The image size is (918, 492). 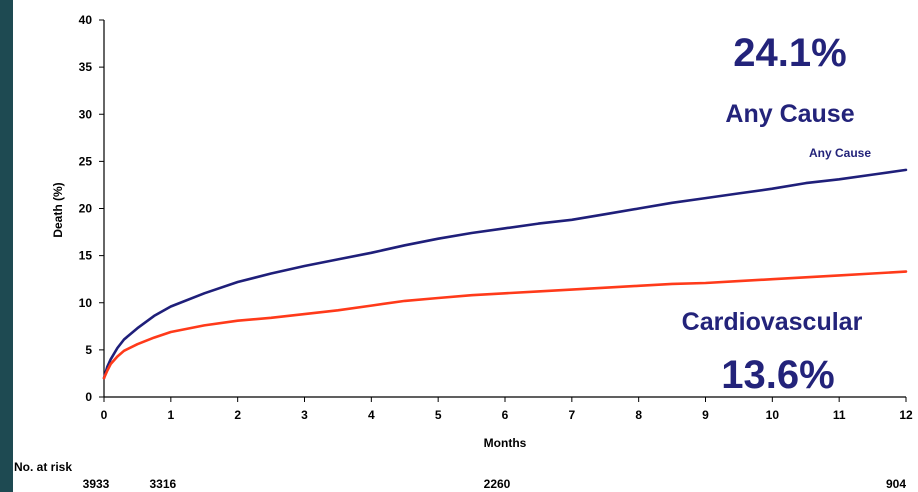 What do you see at coordinates (162, 484) in the screenshot?
I see `at-risk-value: 3316` at bounding box center [162, 484].